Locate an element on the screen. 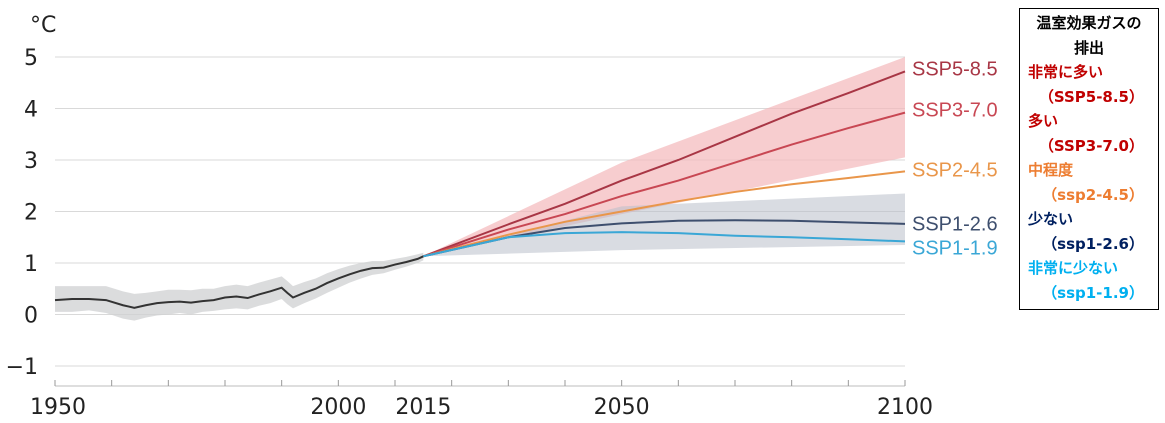 Image resolution: width=1165 pixels, height=423 pixels. y-tick-label: 2 is located at coordinates (31, 213).